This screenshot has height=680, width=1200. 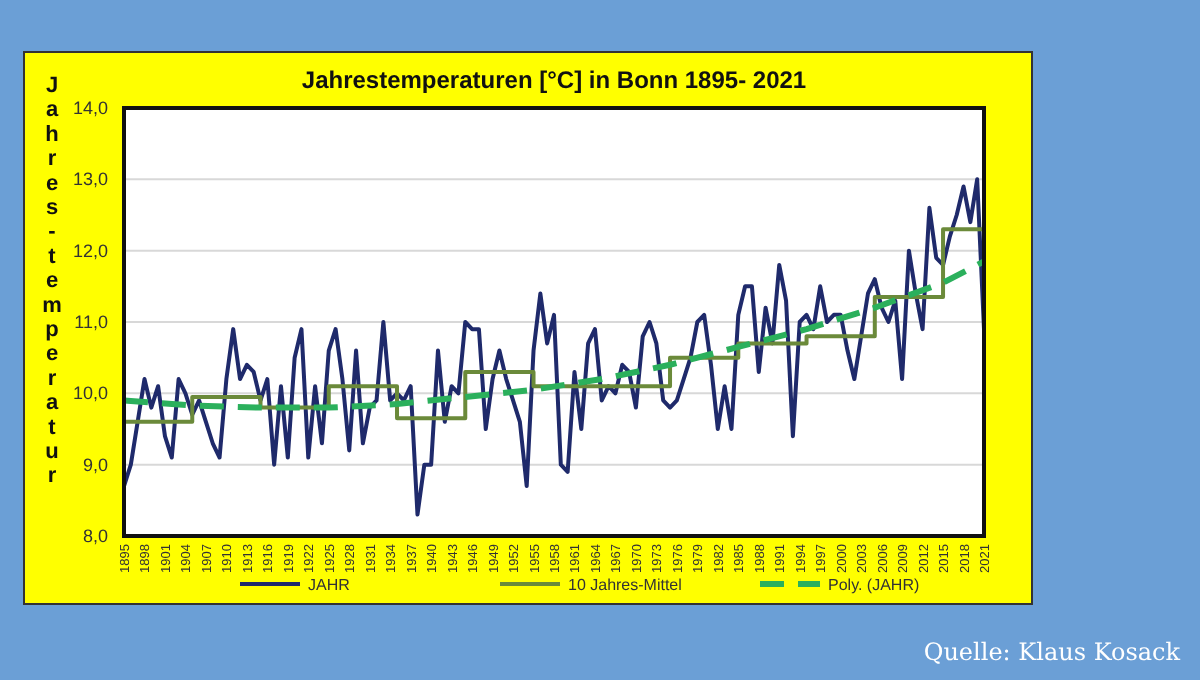 I want to click on y-tick-label: 10,0, so click(x=90, y=393).